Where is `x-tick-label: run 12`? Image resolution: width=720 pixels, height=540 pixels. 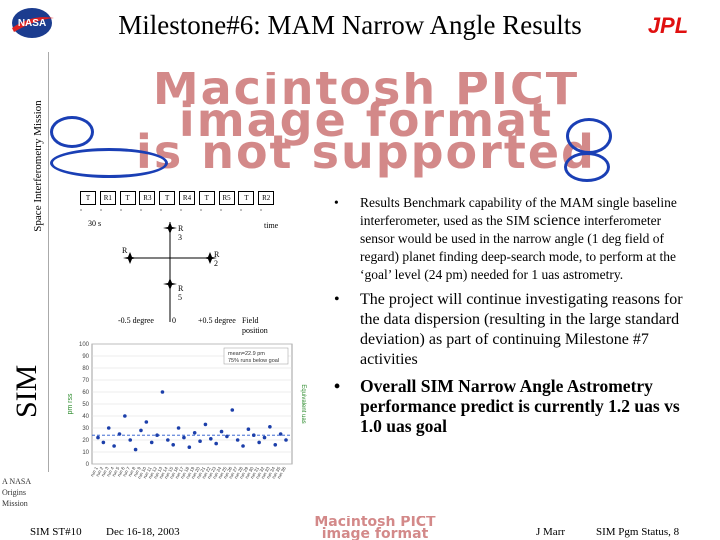 x-tick-label: run 12 is located at coordinates (152, 473).